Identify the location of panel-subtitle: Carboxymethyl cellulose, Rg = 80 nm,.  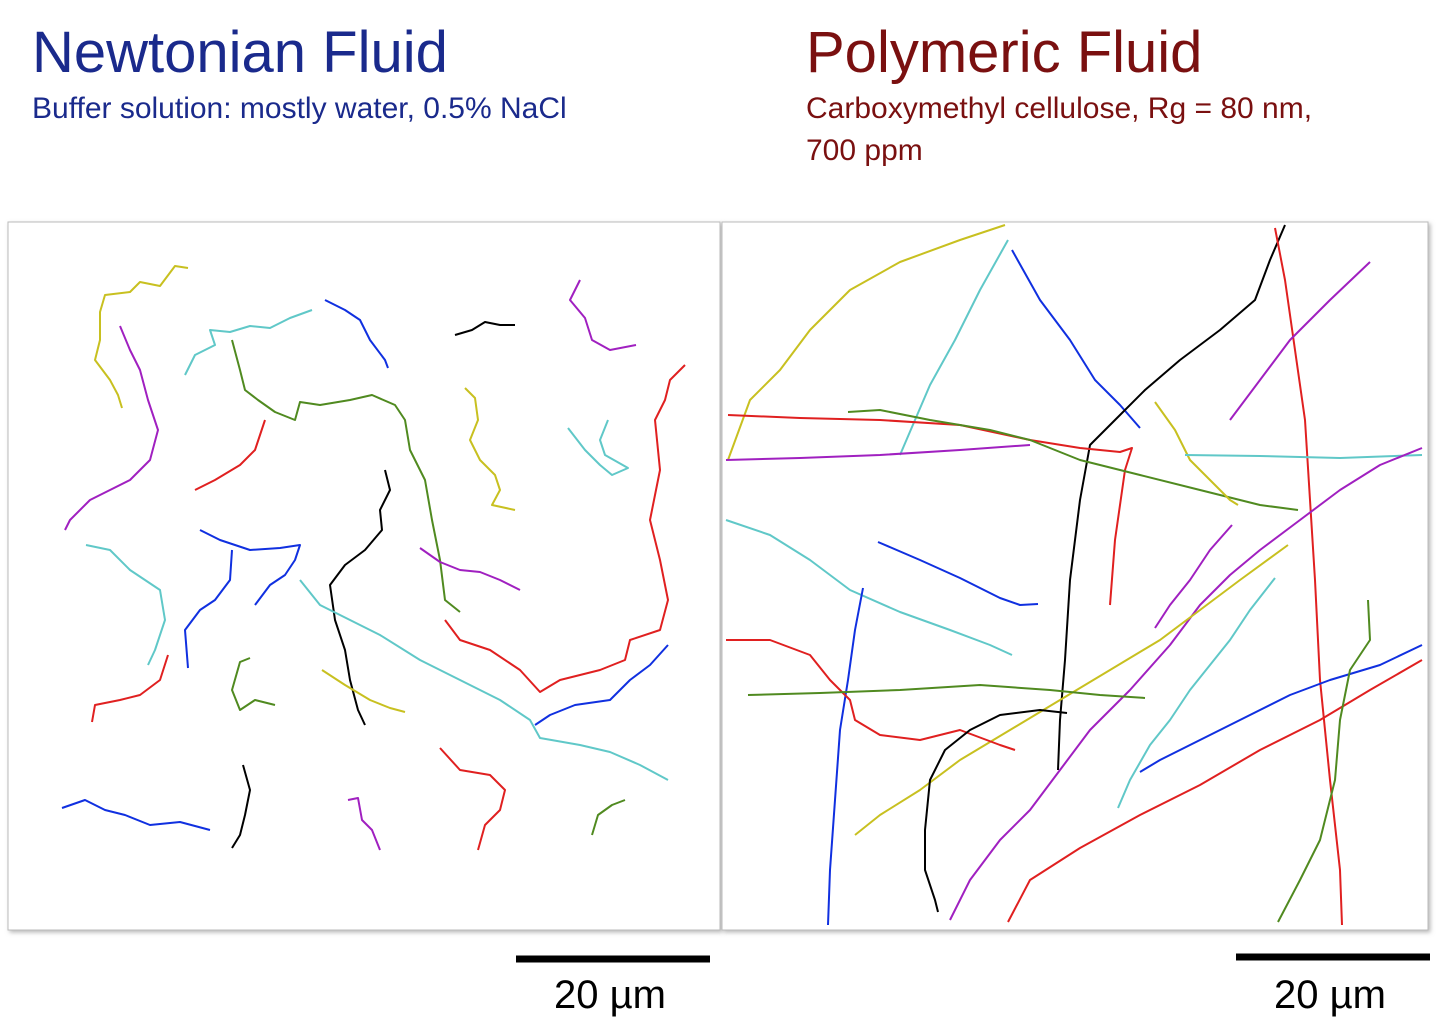
(1059, 108).